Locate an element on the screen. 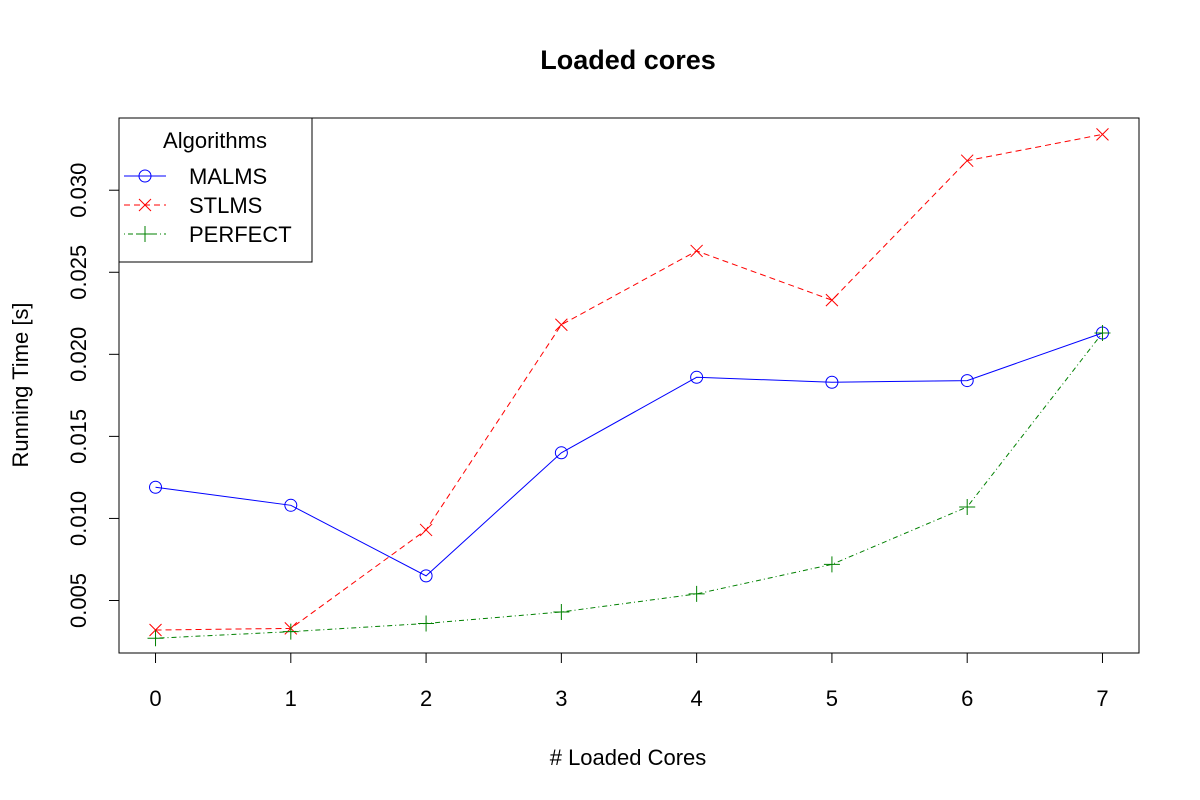 This screenshot has height=800, width=1200. y-tick-label: 0.005 is located at coordinates (78, 600).